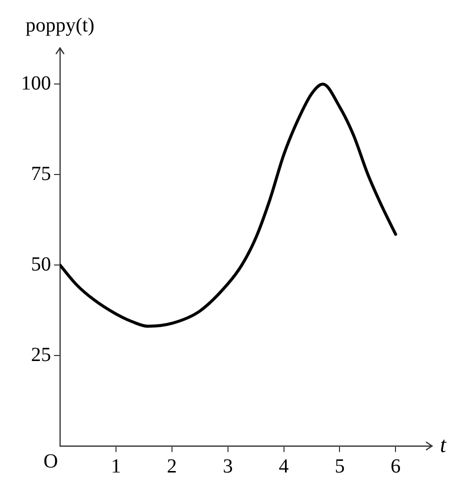 This screenshot has width=470, height=490. Describe the element at coordinates (36, 83) in the screenshot. I see `y-tick-label: 100` at that location.